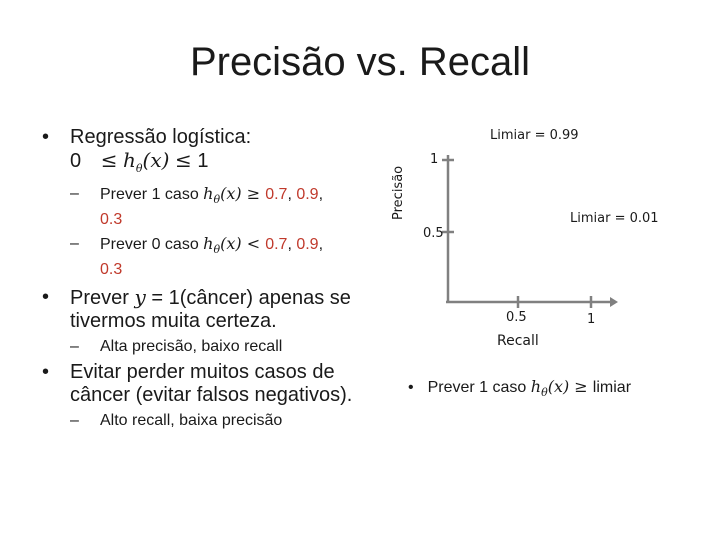 Image resolution: width=720 pixels, height=540 pixels. I want to click on bullet-logistic: • Regressão logística: 0 ≤ hθ(x) ≤ 1, so click(202, 153).